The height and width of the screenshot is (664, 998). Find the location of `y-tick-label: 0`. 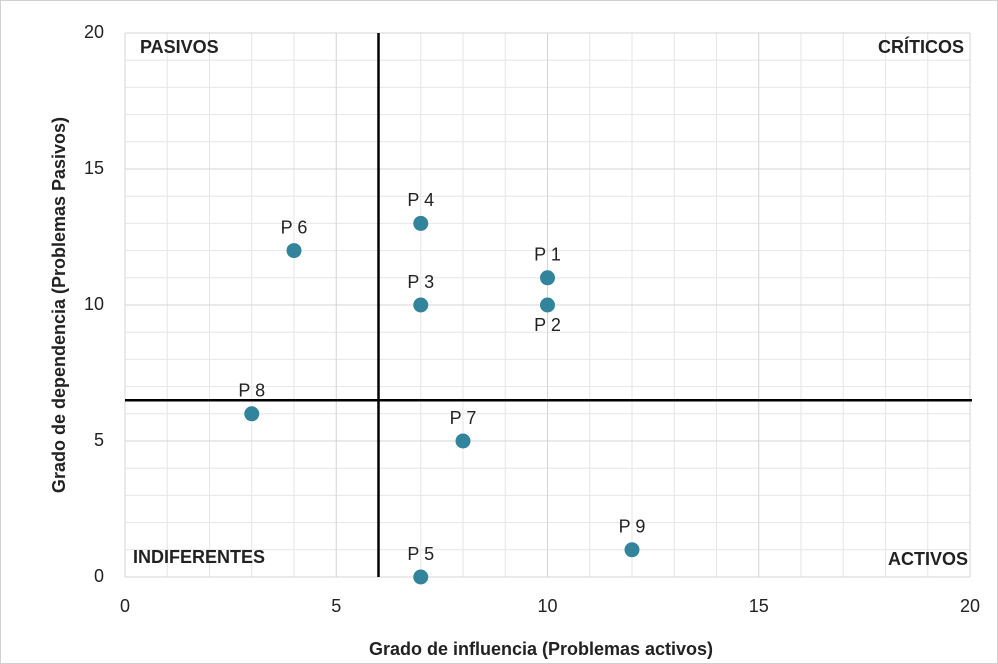

y-tick-label: 0 is located at coordinates (99, 576).